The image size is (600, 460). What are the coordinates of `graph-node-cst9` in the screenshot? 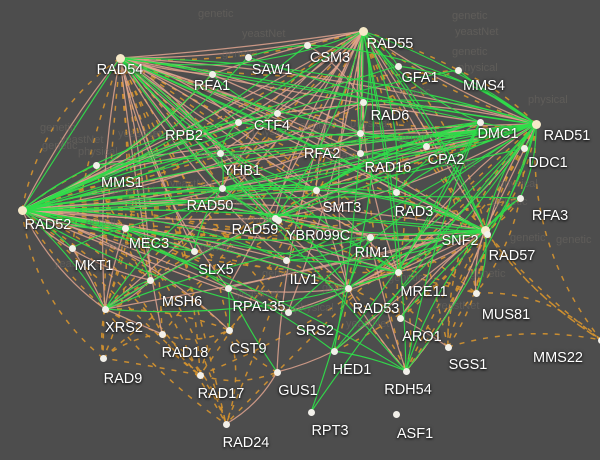 It's located at (229, 330).